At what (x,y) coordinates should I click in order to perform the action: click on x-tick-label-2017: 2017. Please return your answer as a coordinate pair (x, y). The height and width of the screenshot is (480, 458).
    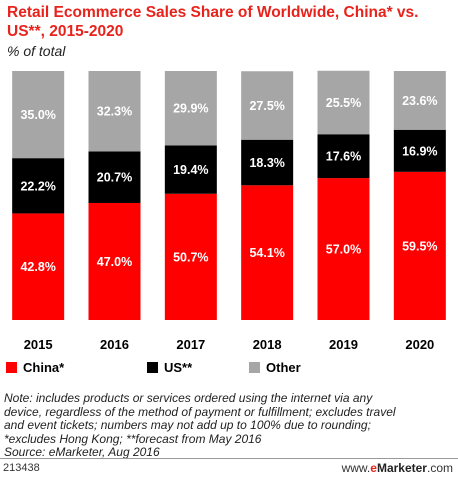
    Looking at the image, I should click on (190, 344).